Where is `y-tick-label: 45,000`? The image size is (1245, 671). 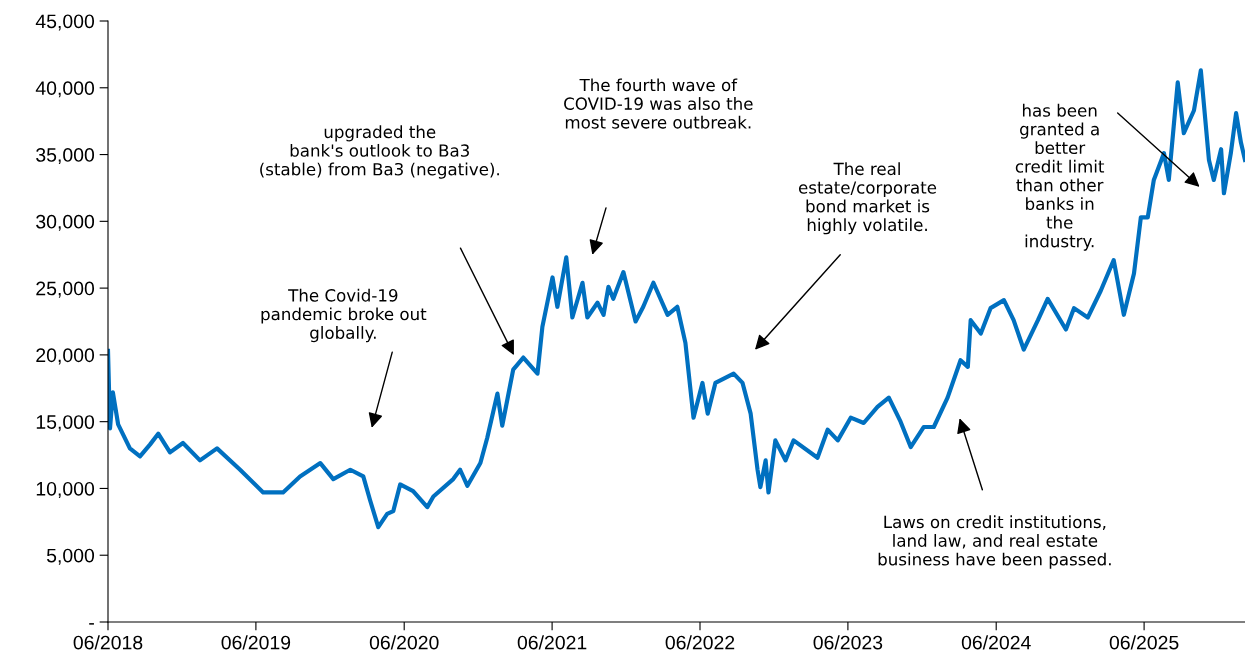
y-tick-label: 45,000 is located at coordinates (65, 22).